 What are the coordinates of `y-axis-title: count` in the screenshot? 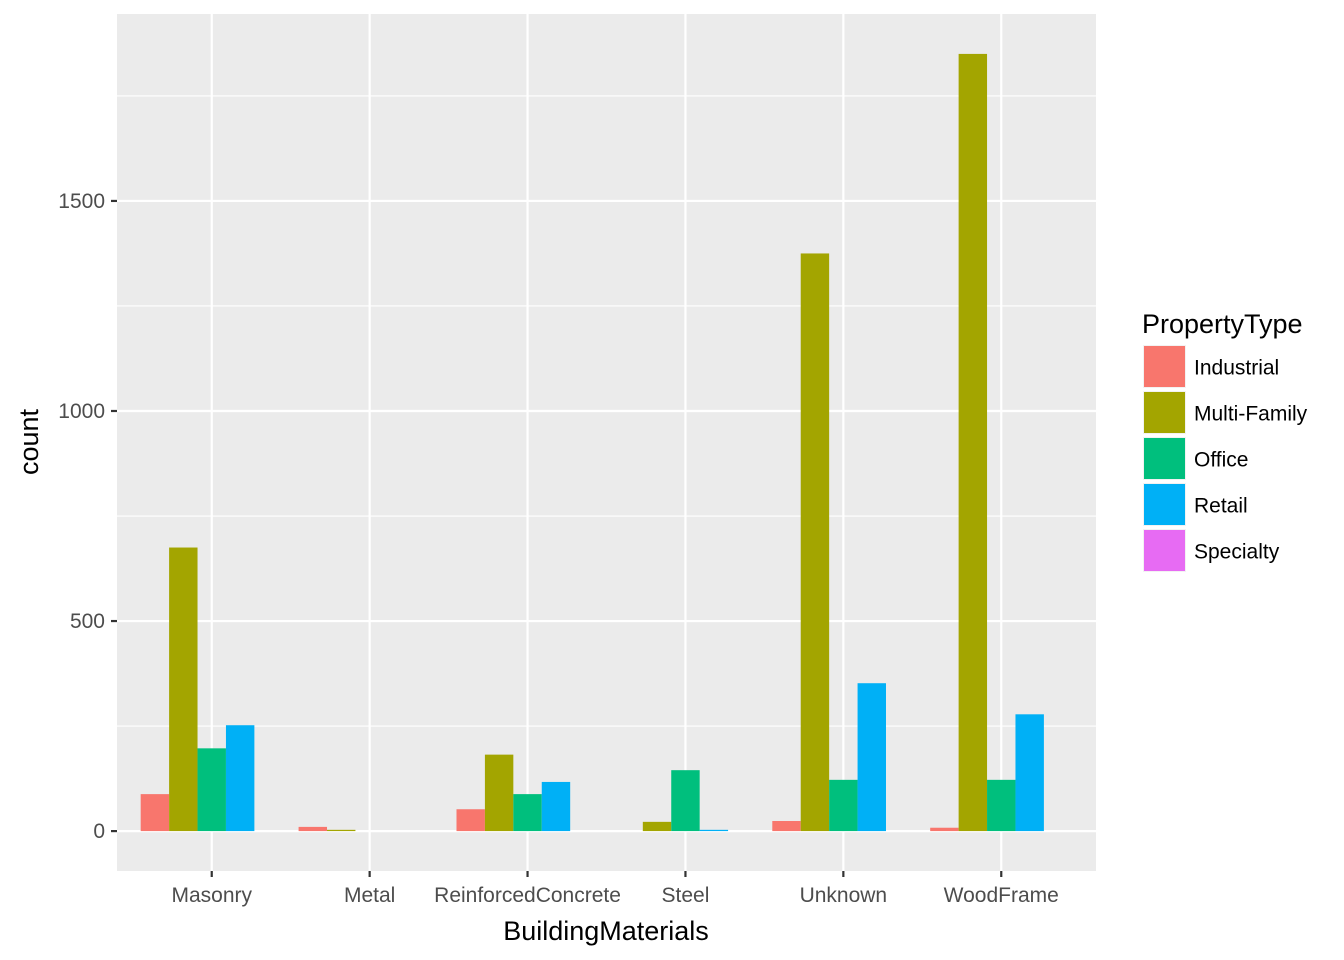 It's located at (29, 441).